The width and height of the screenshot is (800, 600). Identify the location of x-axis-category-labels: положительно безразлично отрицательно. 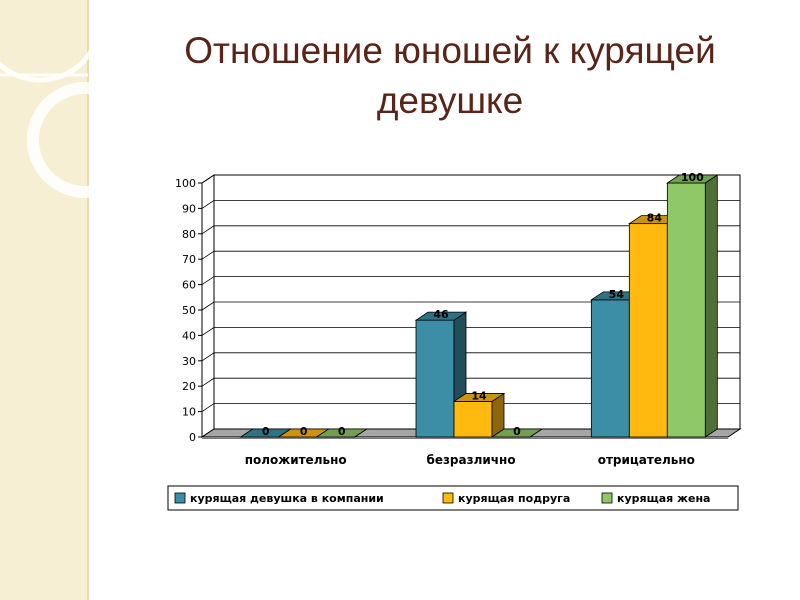
(470, 460).